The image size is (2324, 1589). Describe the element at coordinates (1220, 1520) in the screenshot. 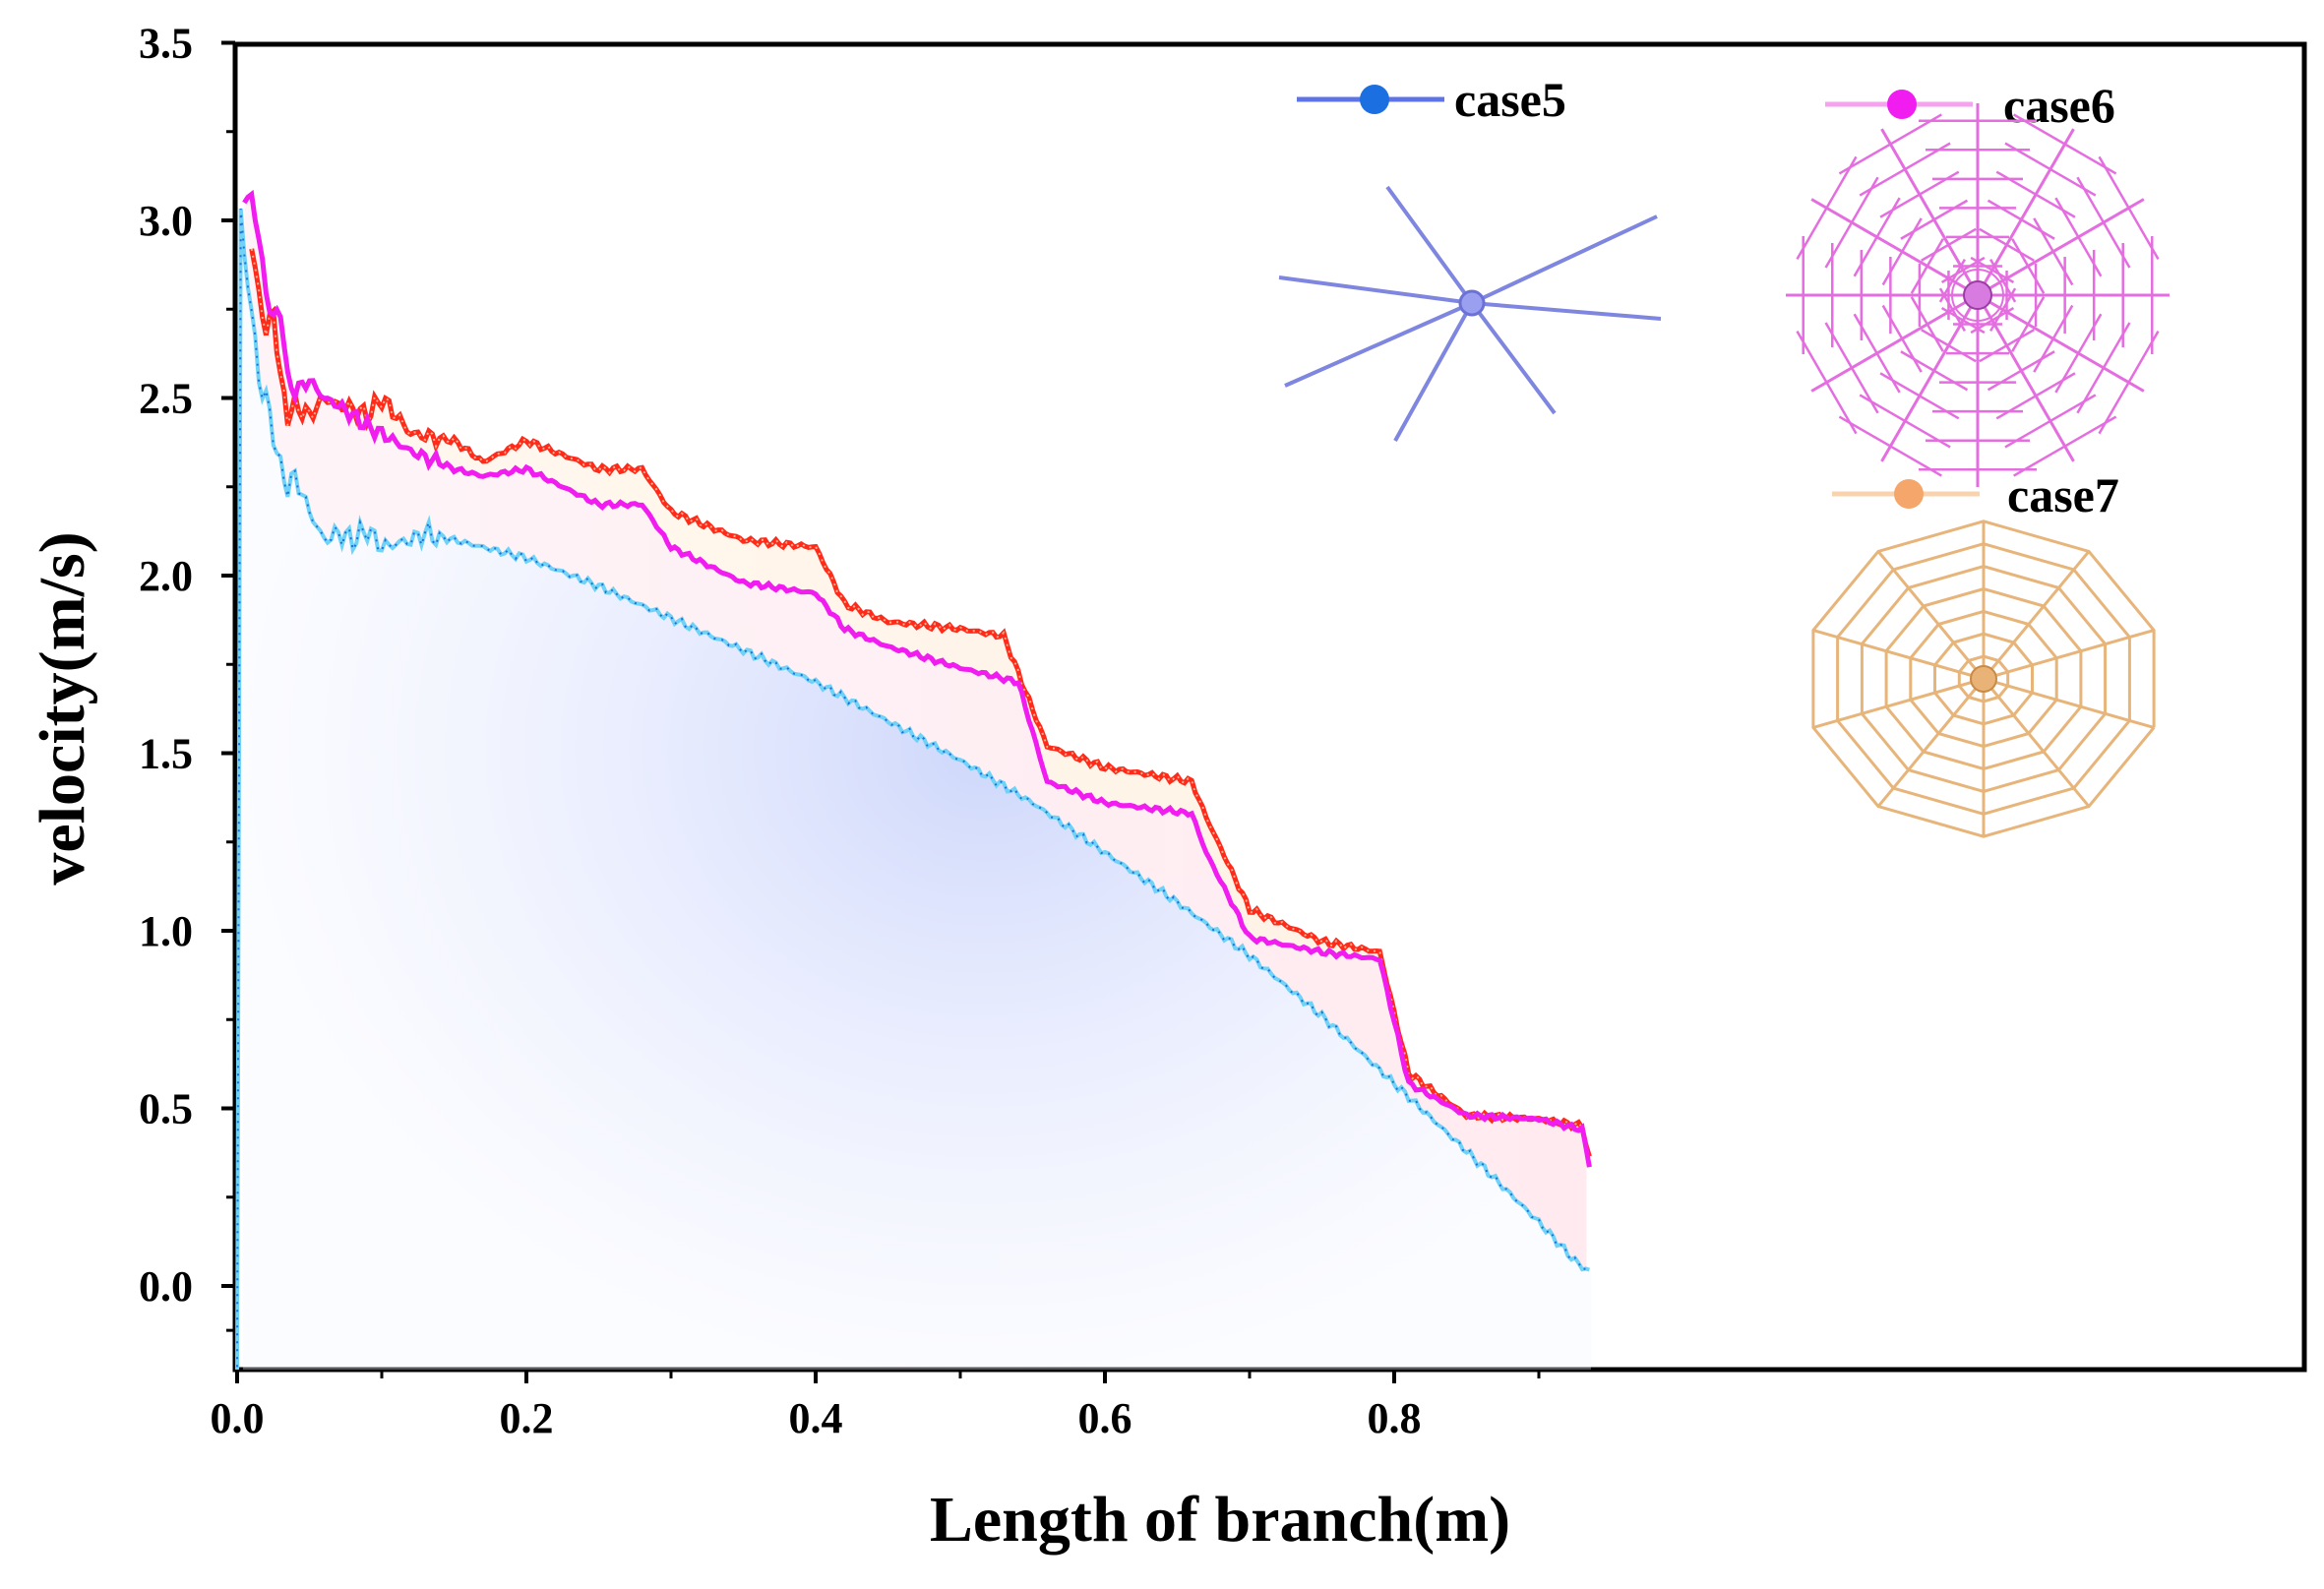

I see `x-axis-title: Length of branch(m)` at that location.